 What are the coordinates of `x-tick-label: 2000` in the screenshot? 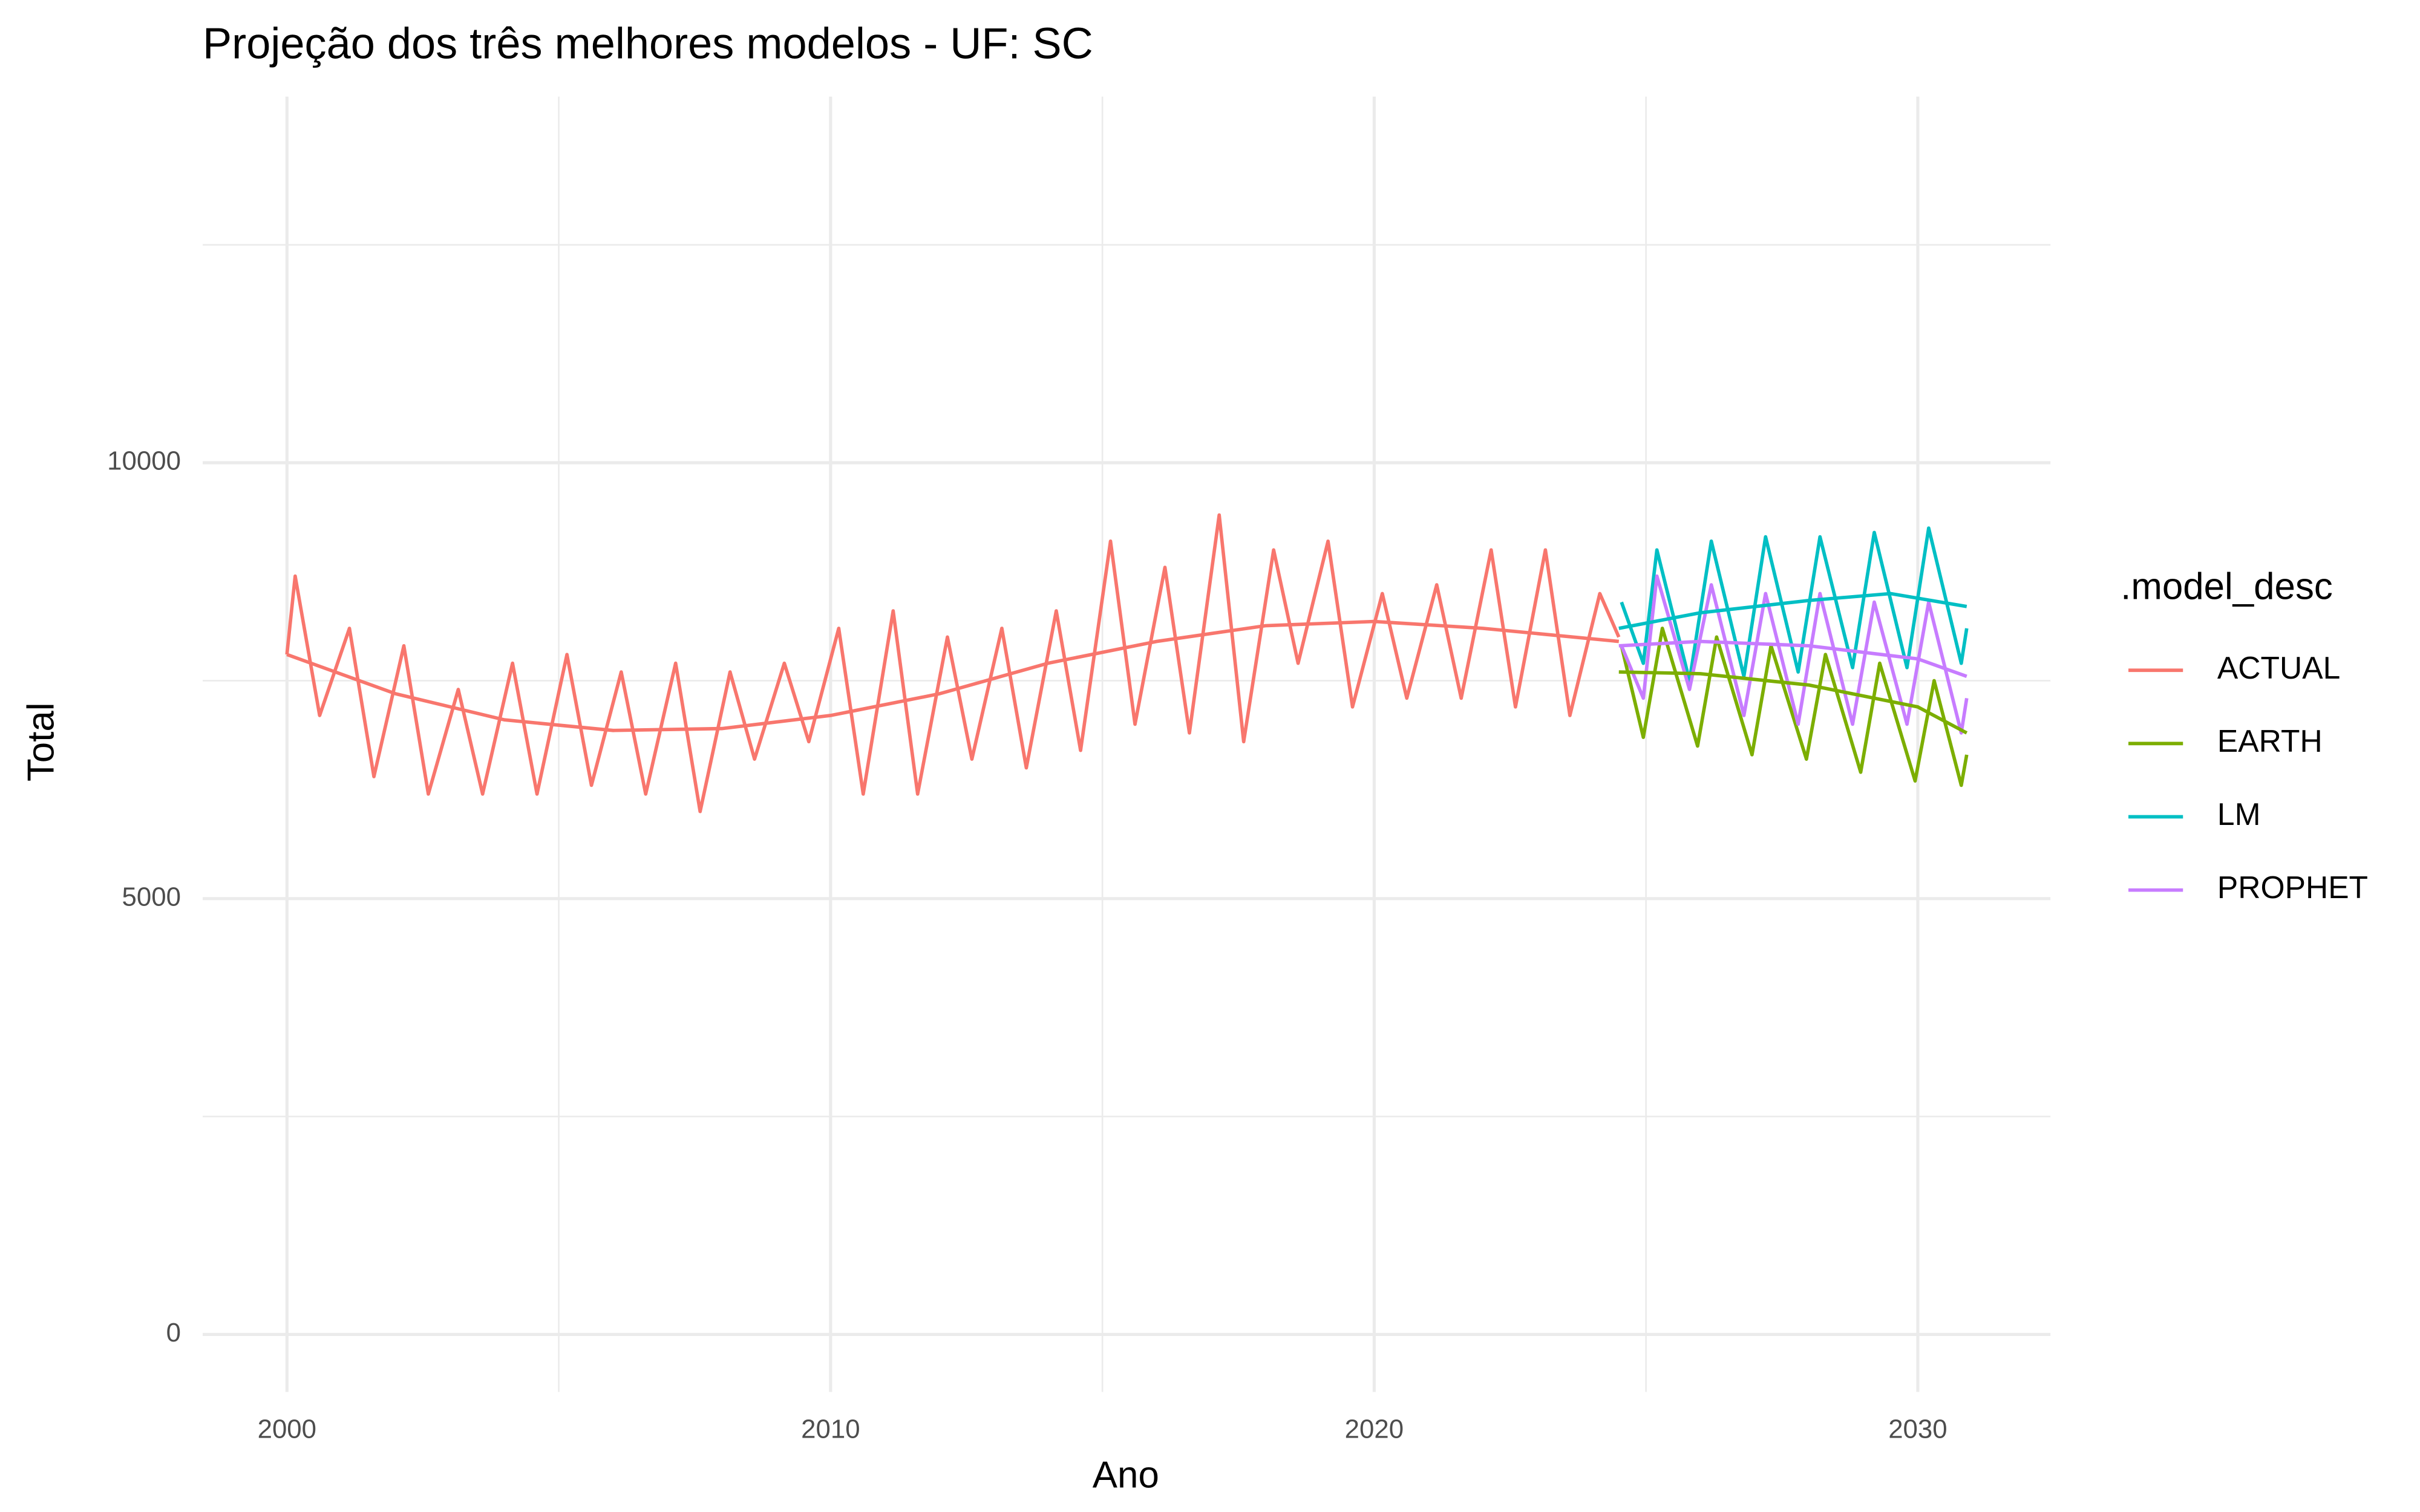 It's located at (287, 1429).